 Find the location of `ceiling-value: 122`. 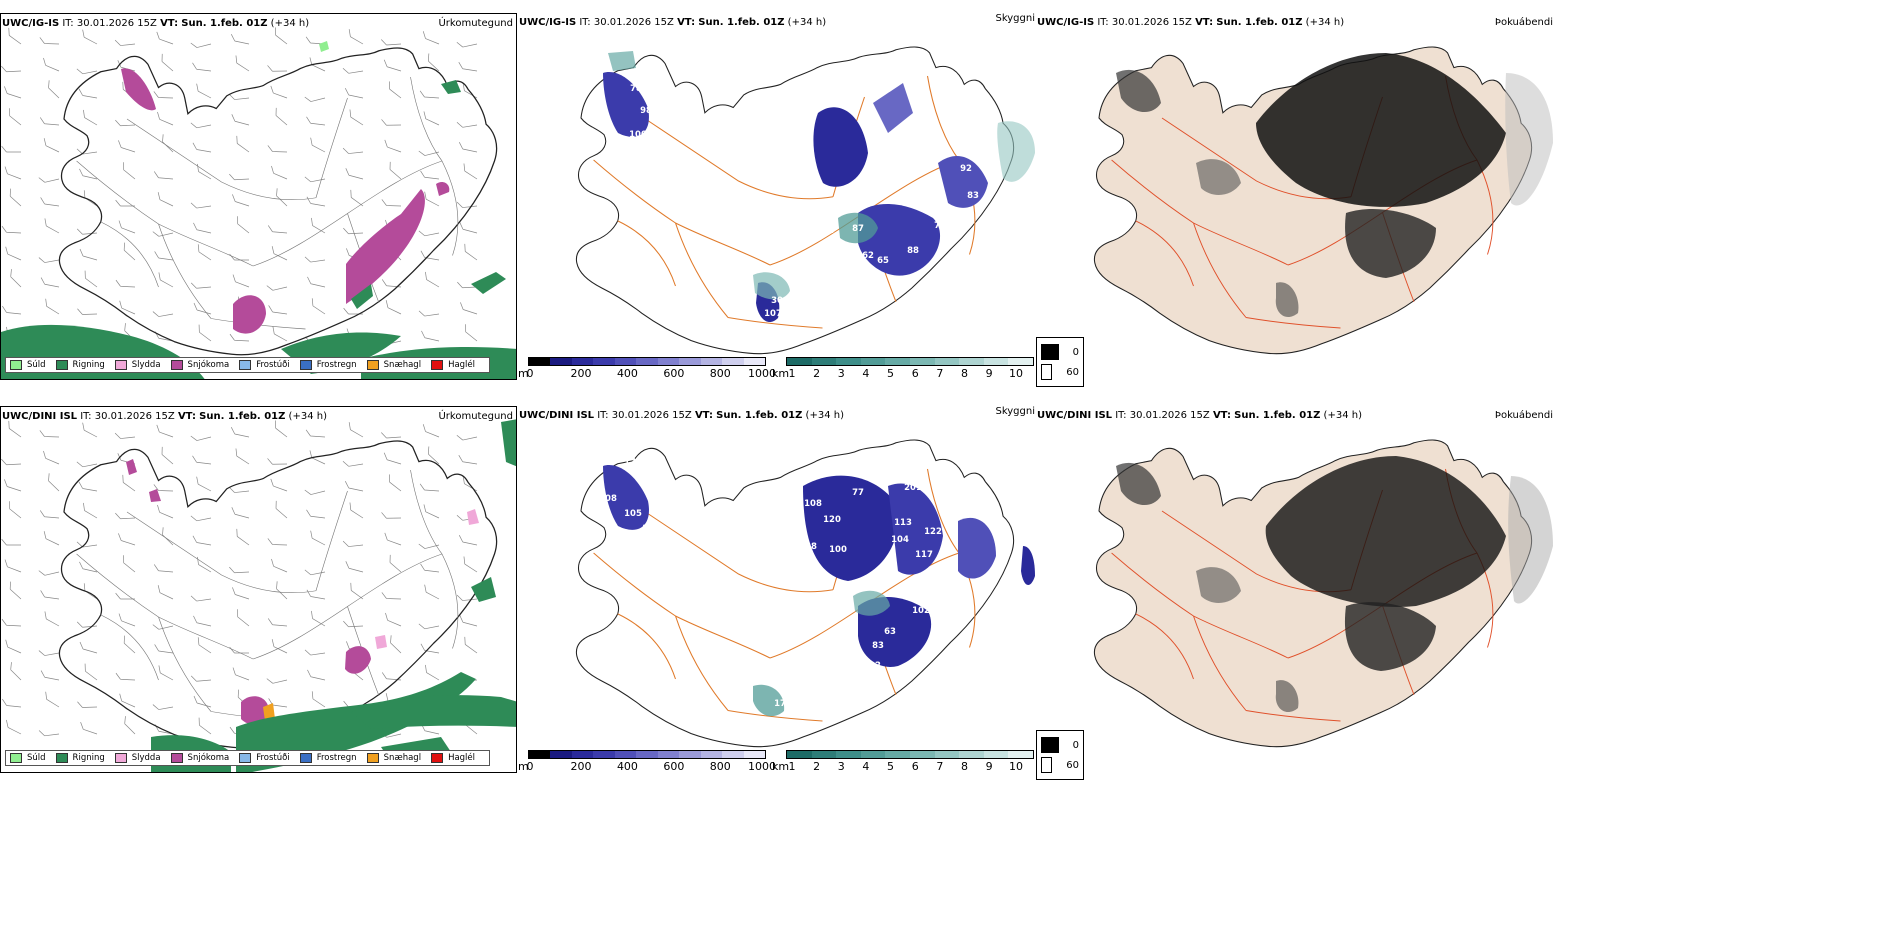

ceiling-value: 122 is located at coordinates (933, 532).